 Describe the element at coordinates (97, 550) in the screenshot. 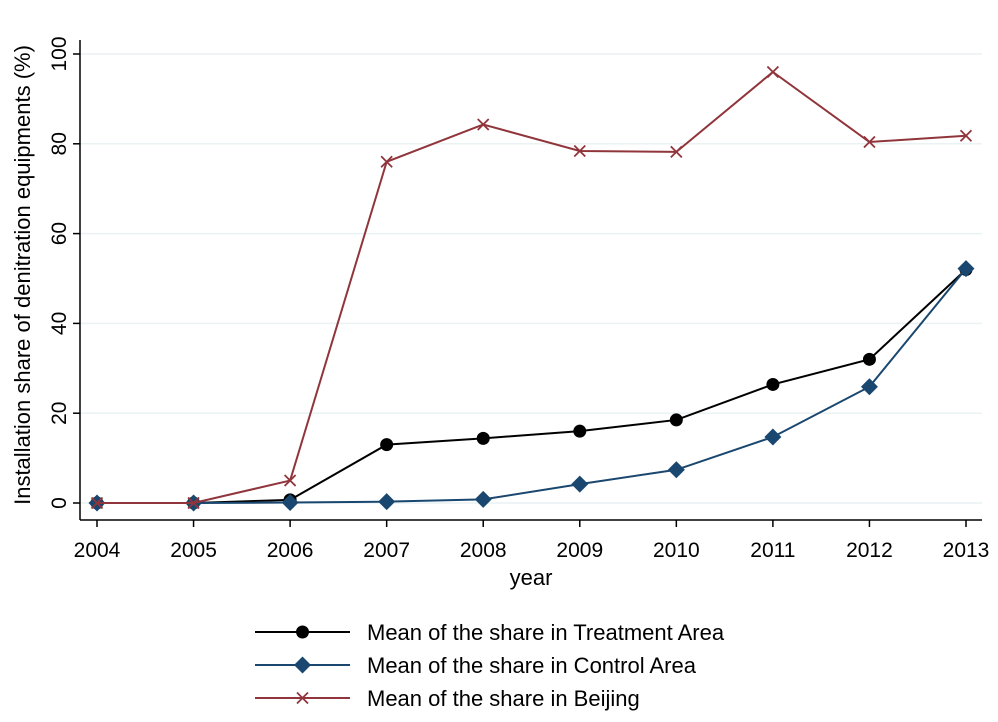

I see `x-tick-label: 2004` at that location.